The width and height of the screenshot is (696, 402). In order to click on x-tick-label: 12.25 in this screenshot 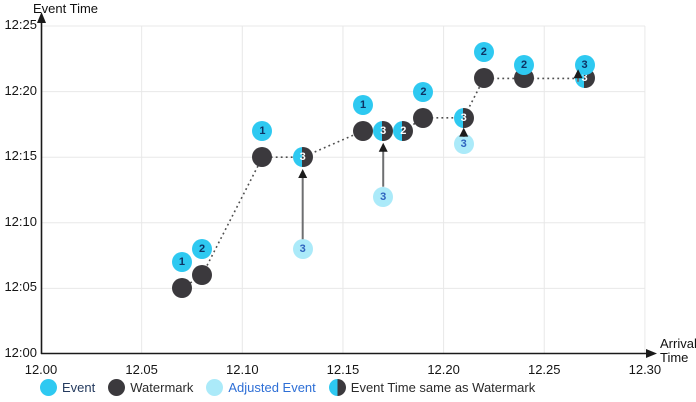, I will do `click(544, 369)`.